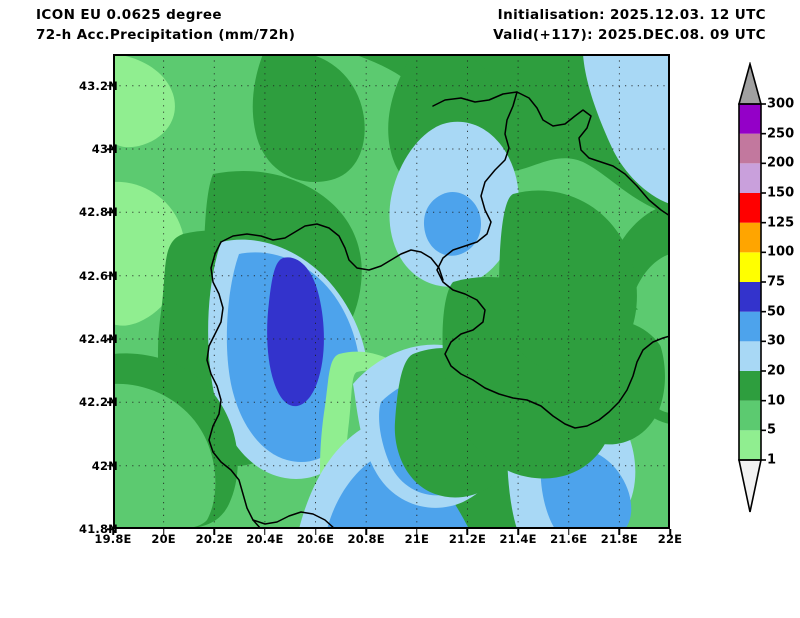 This screenshot has height=618, width=800. Describe the element at coordinates (129, 15) in the screenshot. I see `header-model-line: ICON EU 0.0625 degree` at that location.